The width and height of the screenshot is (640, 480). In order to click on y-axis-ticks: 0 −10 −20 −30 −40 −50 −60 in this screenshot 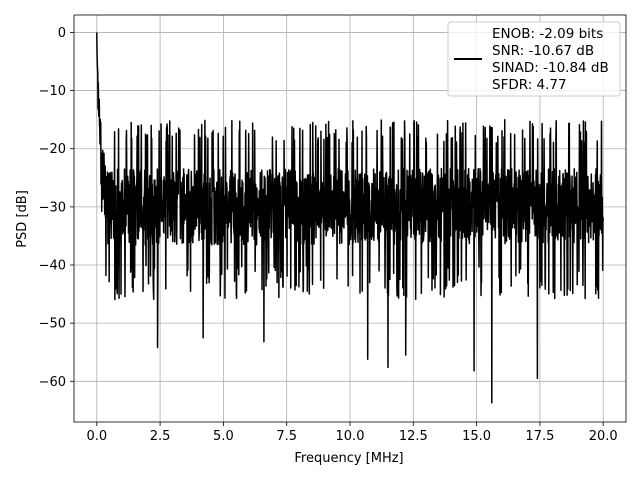, I will do `click(56, 208)`.